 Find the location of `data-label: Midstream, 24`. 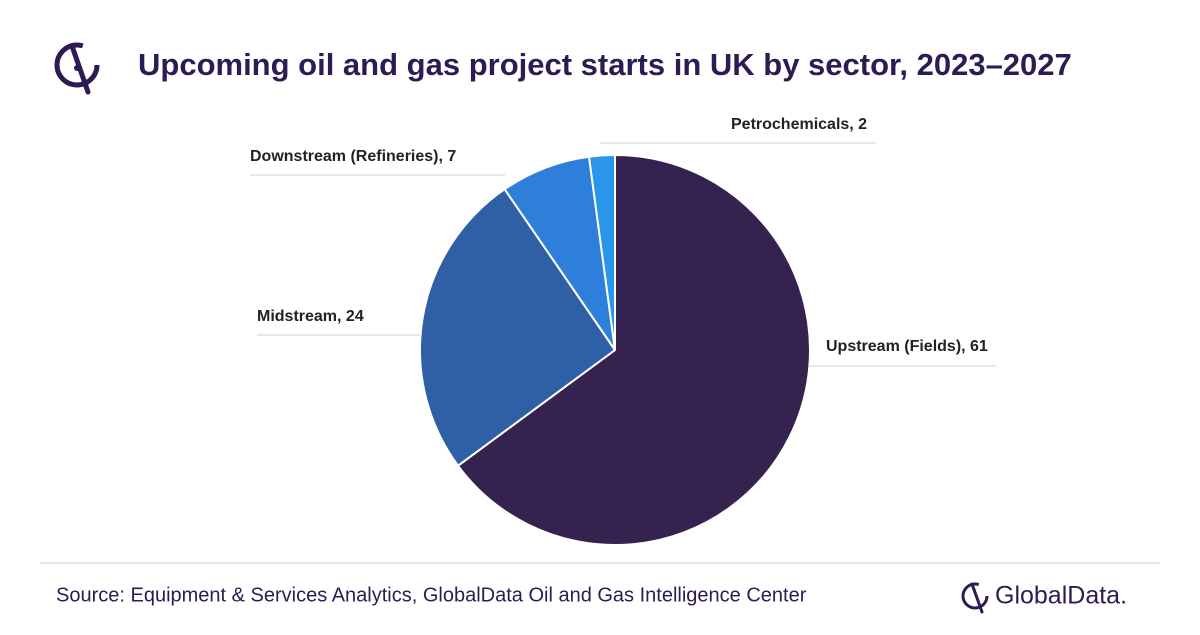

data-label: Midstream, 24 is located at coordinates (310, 316).